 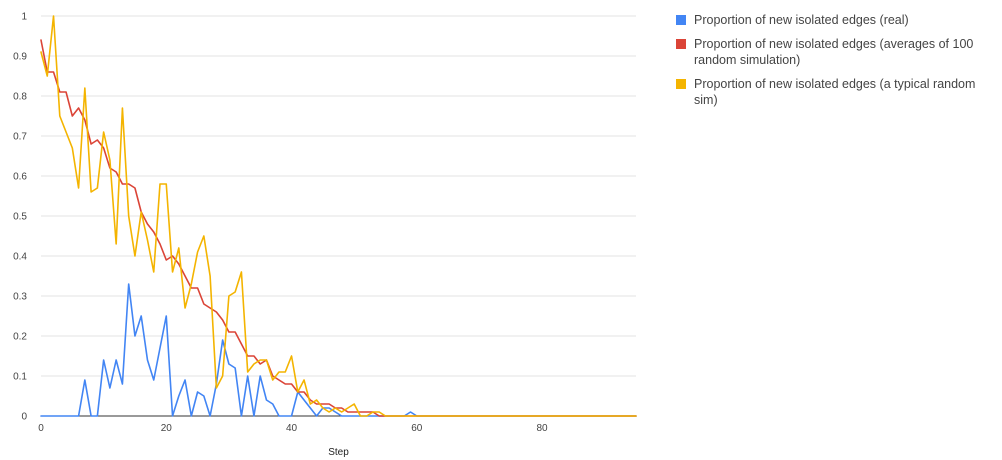 I want to click on y-tick-label: 0.2, so click(x=20, y=337).